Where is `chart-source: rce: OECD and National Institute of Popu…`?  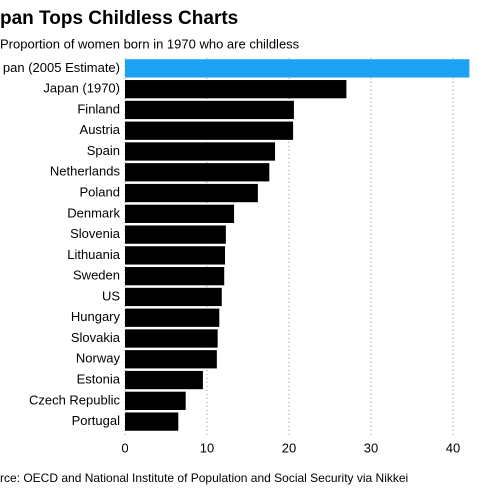
chart-source: rce: OECD and National Institute of Popu… is located at coordinates (204, 478).